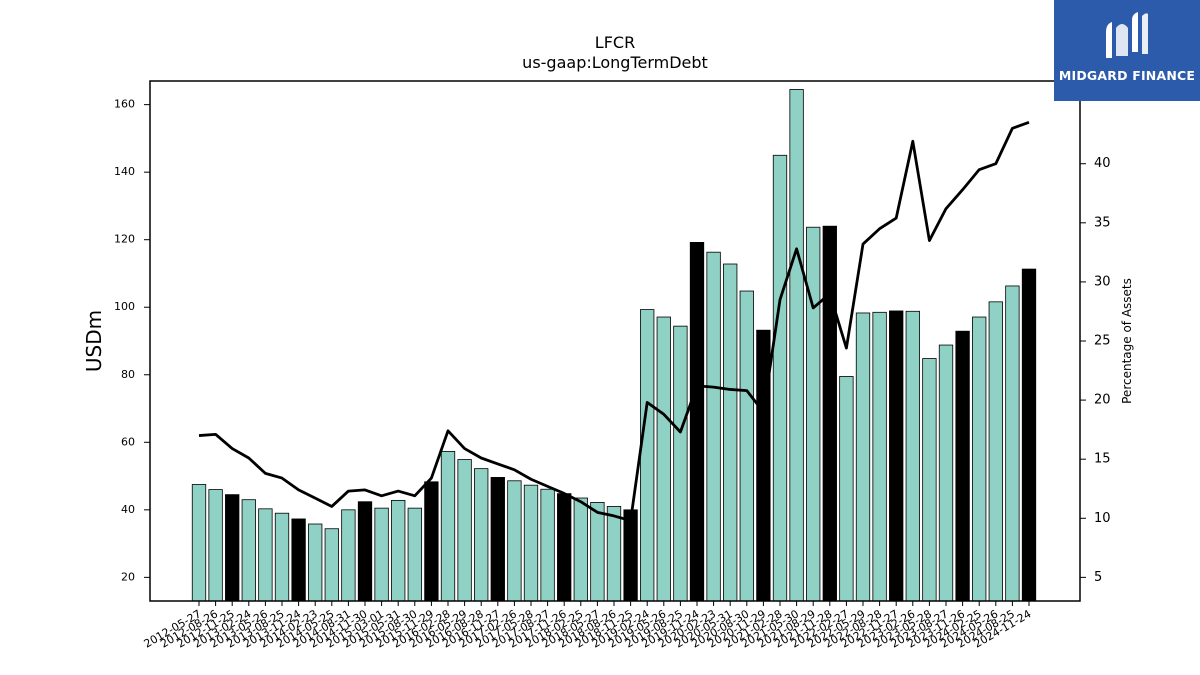  What do you see at coordinates (615, 42) in the screenshot?
I see `chart-title: LFCR` at bounding box center [615, 42].